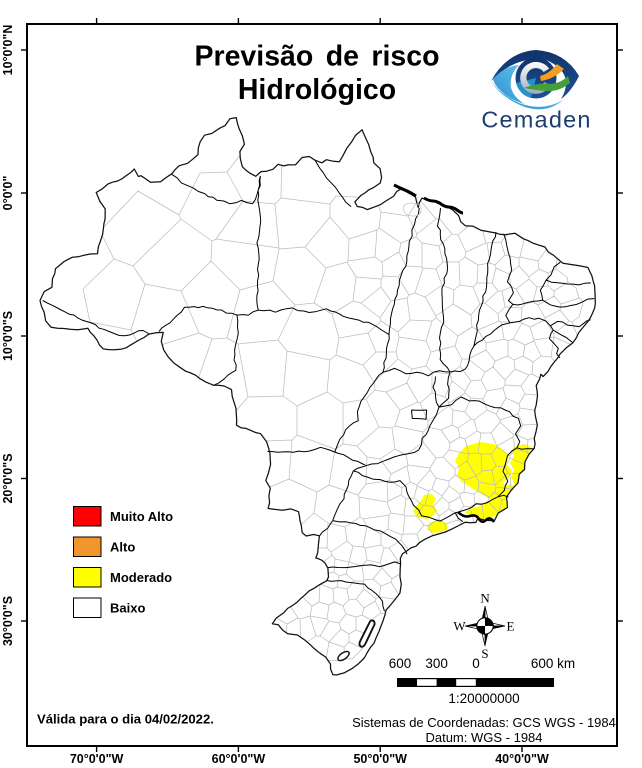 The height and width of the screenshot is (768, 642). Describe the element at coordinates (485, 598) in the screenshot. I see `svg-text: N` at that location.